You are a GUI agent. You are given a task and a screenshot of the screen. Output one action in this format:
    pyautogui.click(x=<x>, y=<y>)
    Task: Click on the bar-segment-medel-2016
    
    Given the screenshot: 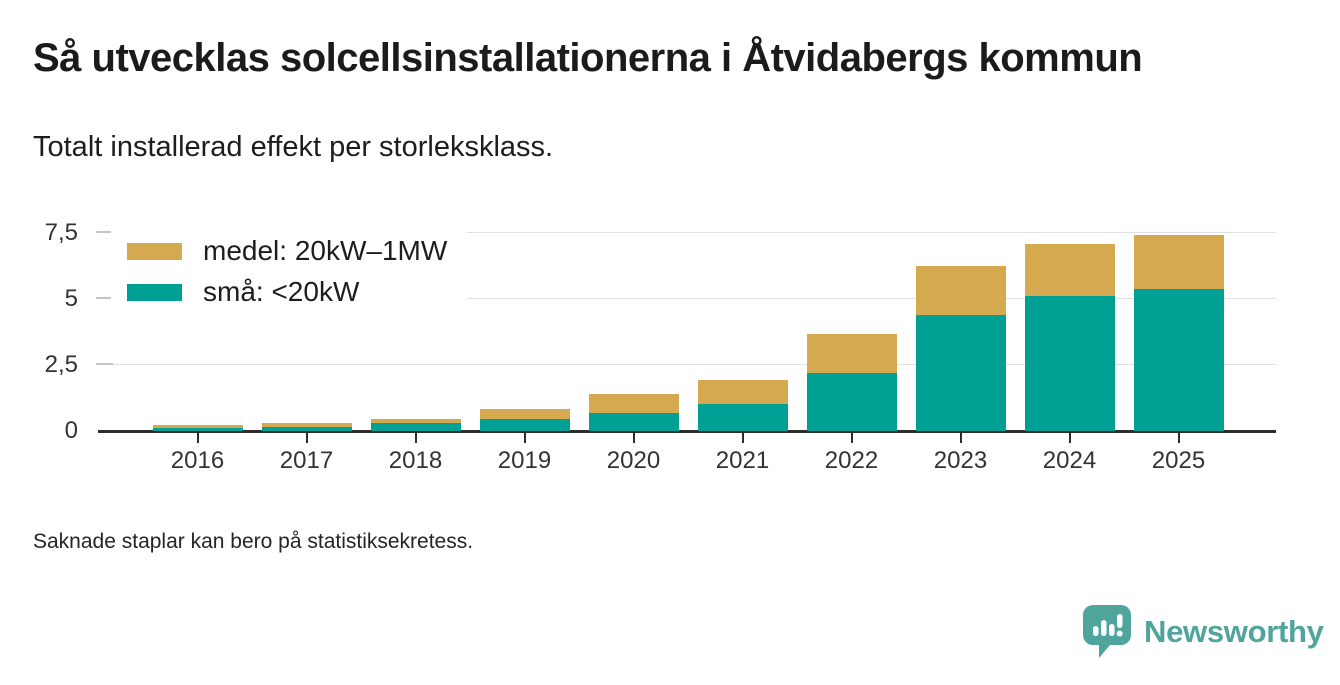 What is the action you would take?
    pyautogui.click(x=197, y=426)
    